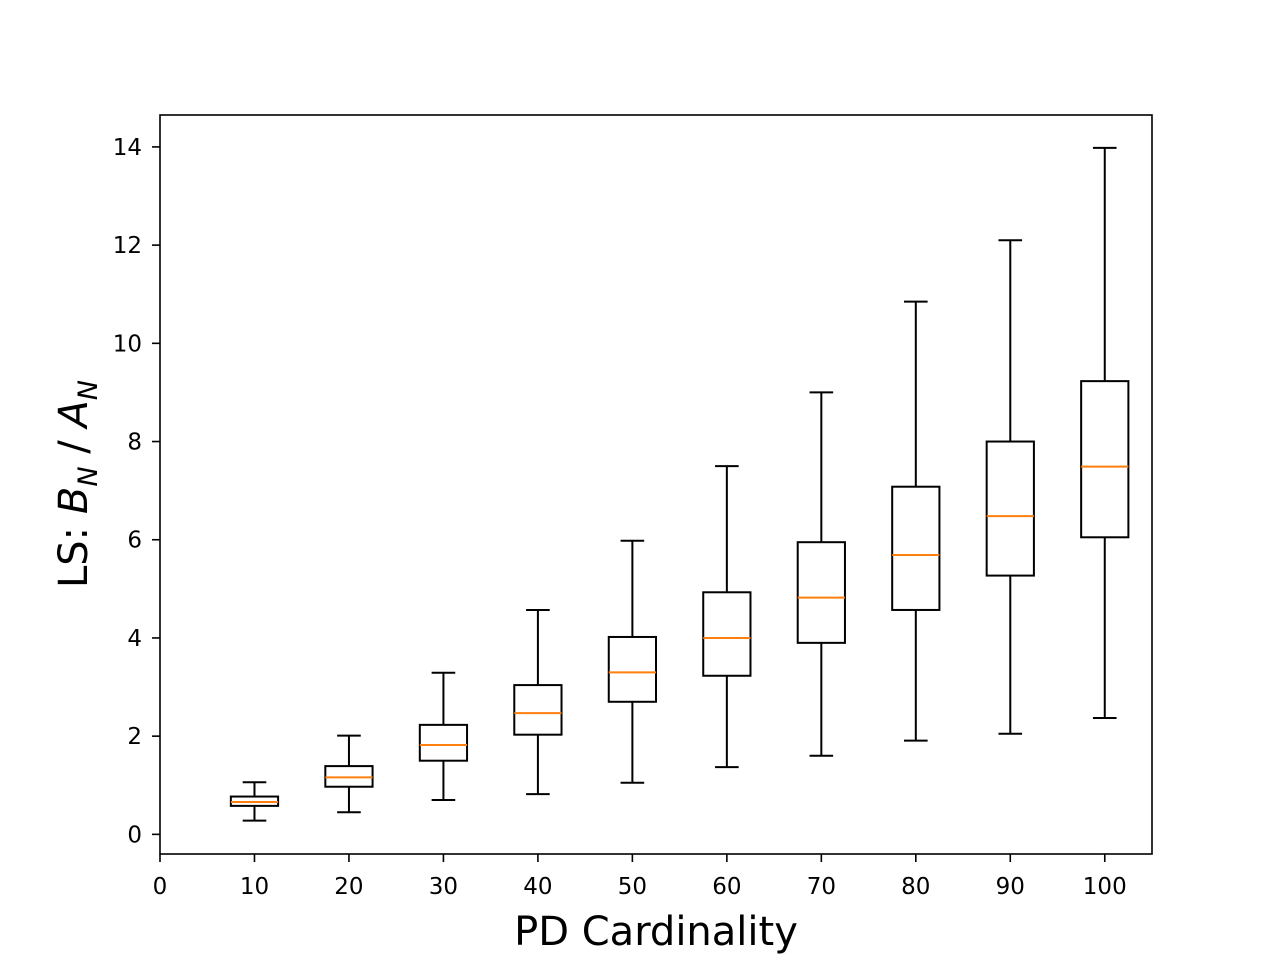 The width and height of the screenshot is (1280, 965). What do you see at coordinates (88, 476) in the screenshot?
I see `y-axis-label-numerator-subscript: N` at bounding box center [88, 476].